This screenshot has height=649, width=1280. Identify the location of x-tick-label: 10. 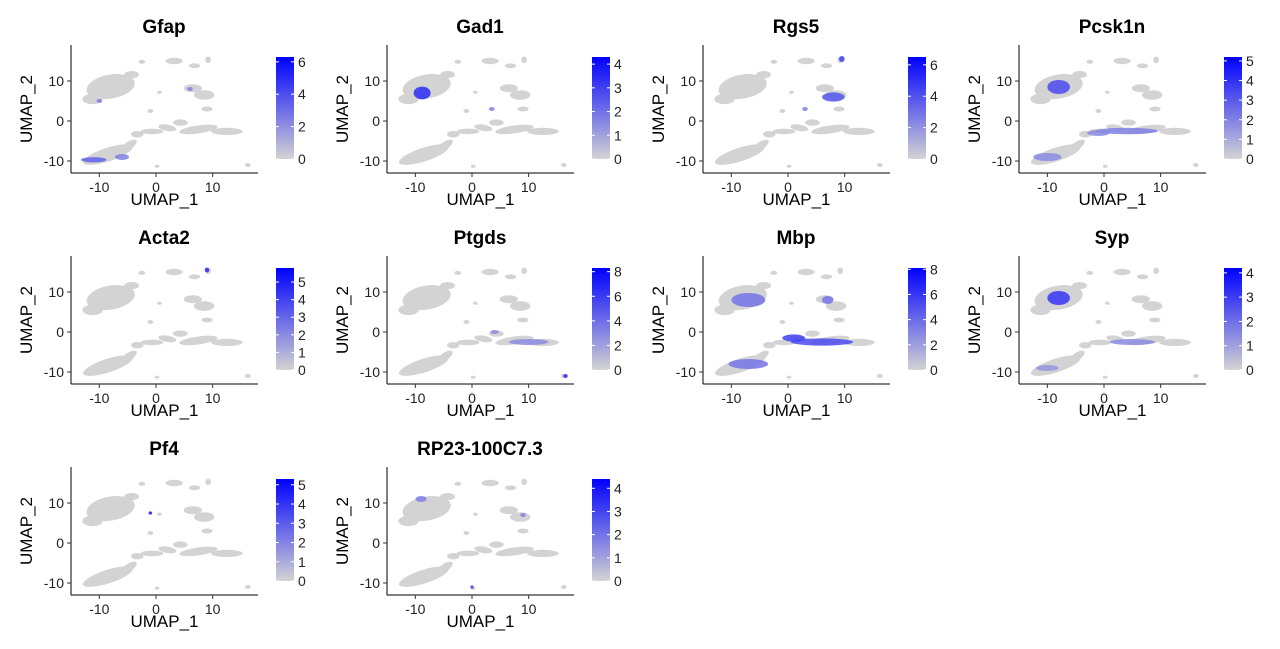
(1161, 398).